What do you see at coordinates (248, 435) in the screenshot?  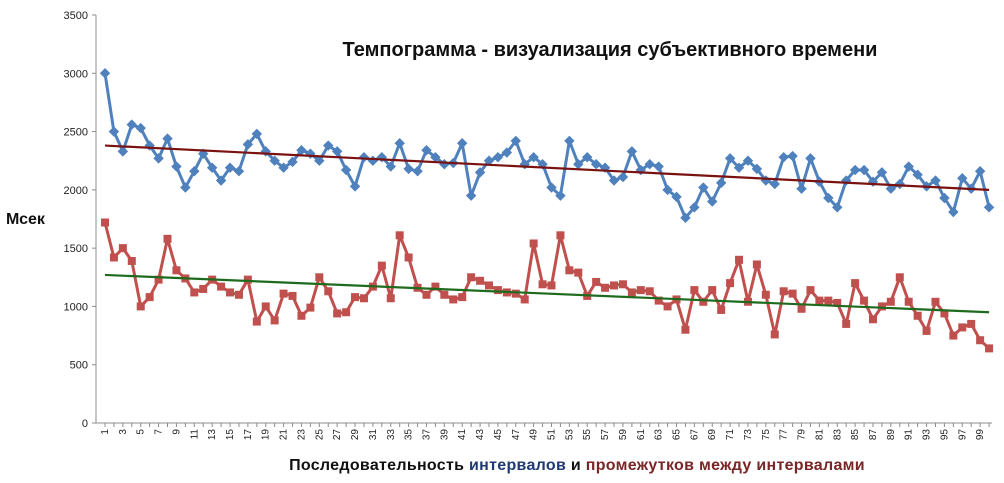 I see `x-tick-label: 17` at bounding box center [248, 435].